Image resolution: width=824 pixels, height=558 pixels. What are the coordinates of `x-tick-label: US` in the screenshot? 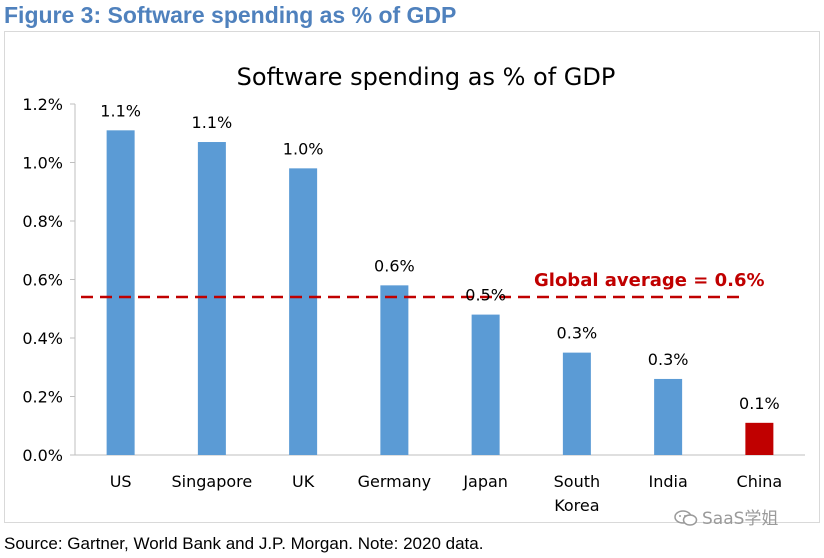 It's located at (121, 481).